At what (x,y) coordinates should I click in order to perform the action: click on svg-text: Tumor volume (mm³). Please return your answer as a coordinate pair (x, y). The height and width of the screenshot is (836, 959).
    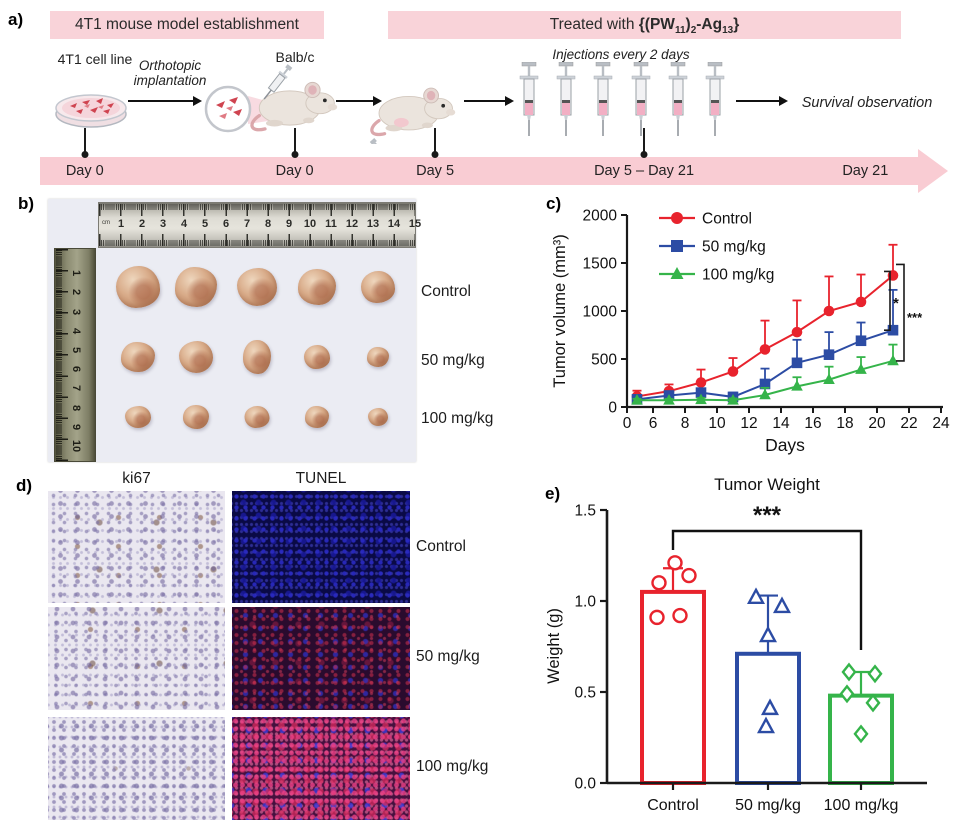
    Looking at the image, I should click on (560, 310).